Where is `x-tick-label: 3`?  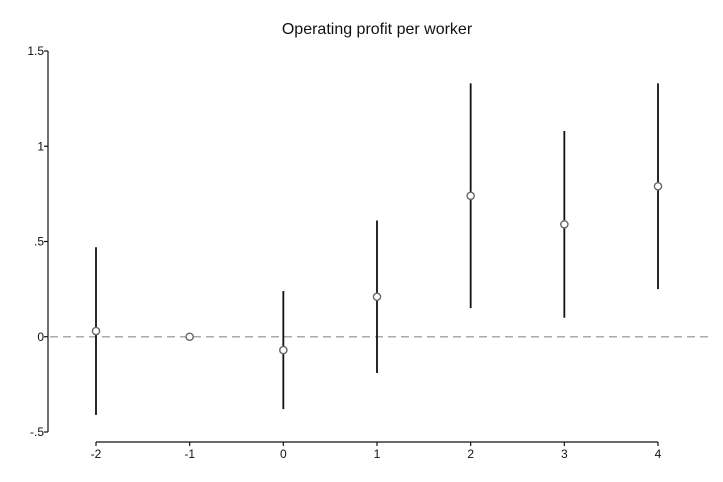 x-tick-label: 3 is located at coordinates (564, 454).